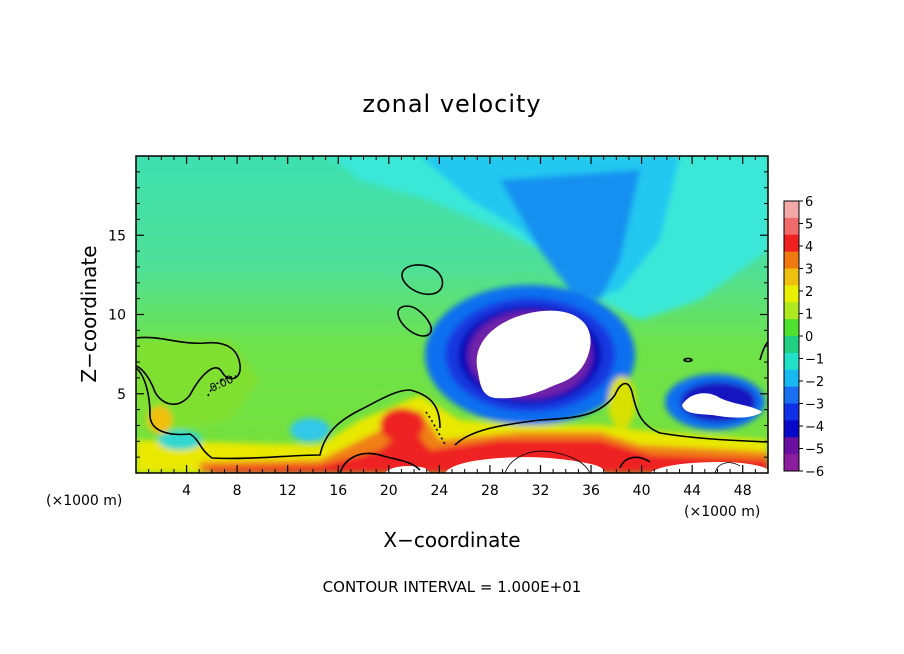 Image resolution: width=904 pixels, height=654 pixels. What do you see at coordinates (439, 491) in the screenshot?
I see `x-tick-label: 24` at bounding box center [439, 491].